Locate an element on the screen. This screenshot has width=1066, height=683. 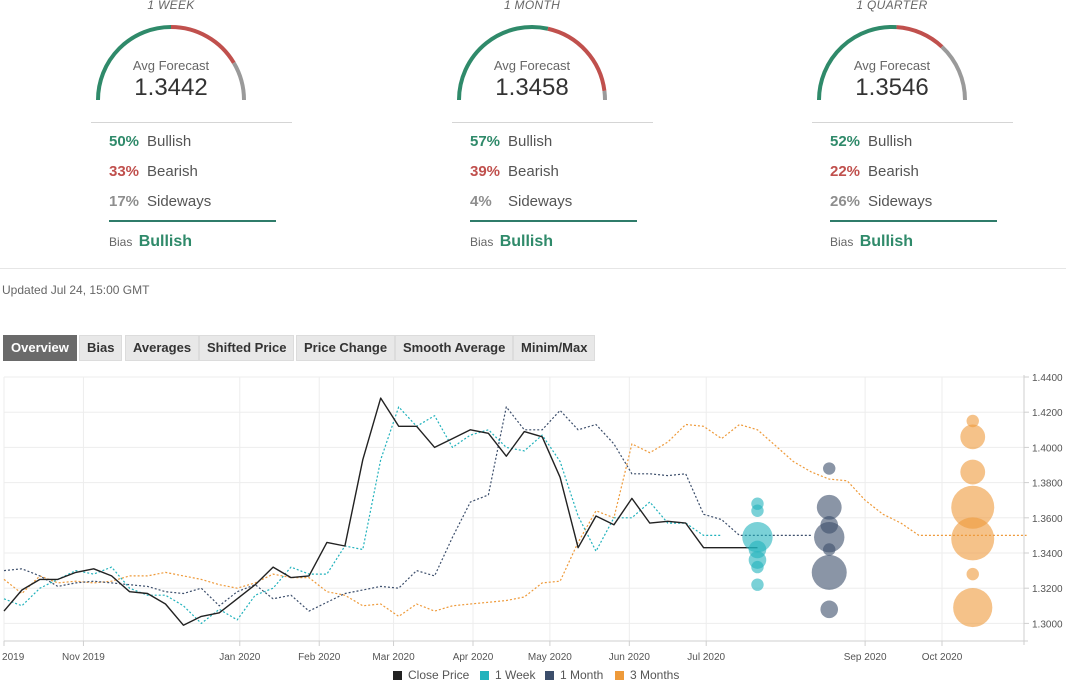
legend-label: 1 Month is located at coordinates (582, 675).